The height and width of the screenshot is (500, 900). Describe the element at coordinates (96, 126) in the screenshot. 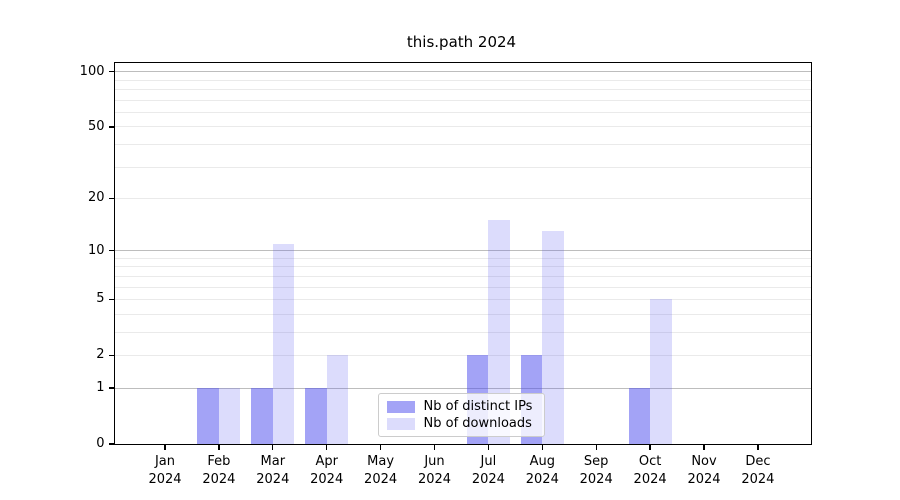

I see `y-tick-label: 50` at that location.